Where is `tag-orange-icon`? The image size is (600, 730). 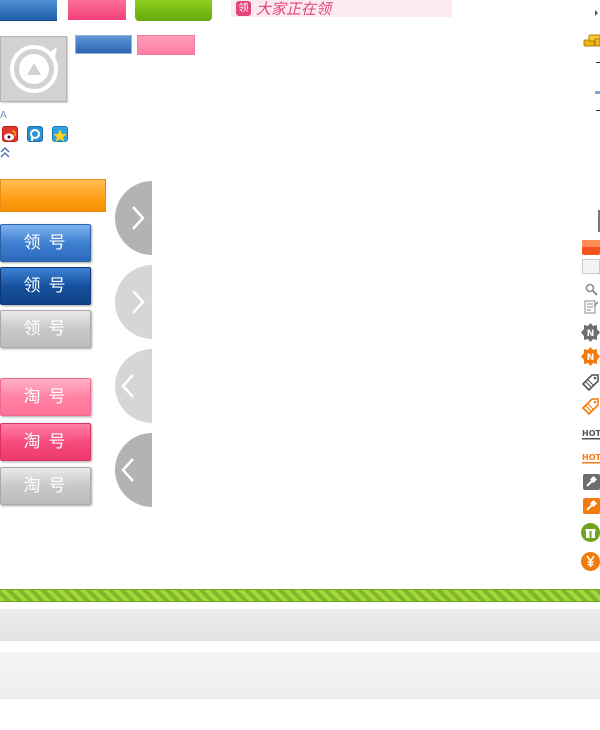
tag-orange-icon is located at coordinates (590, 407).